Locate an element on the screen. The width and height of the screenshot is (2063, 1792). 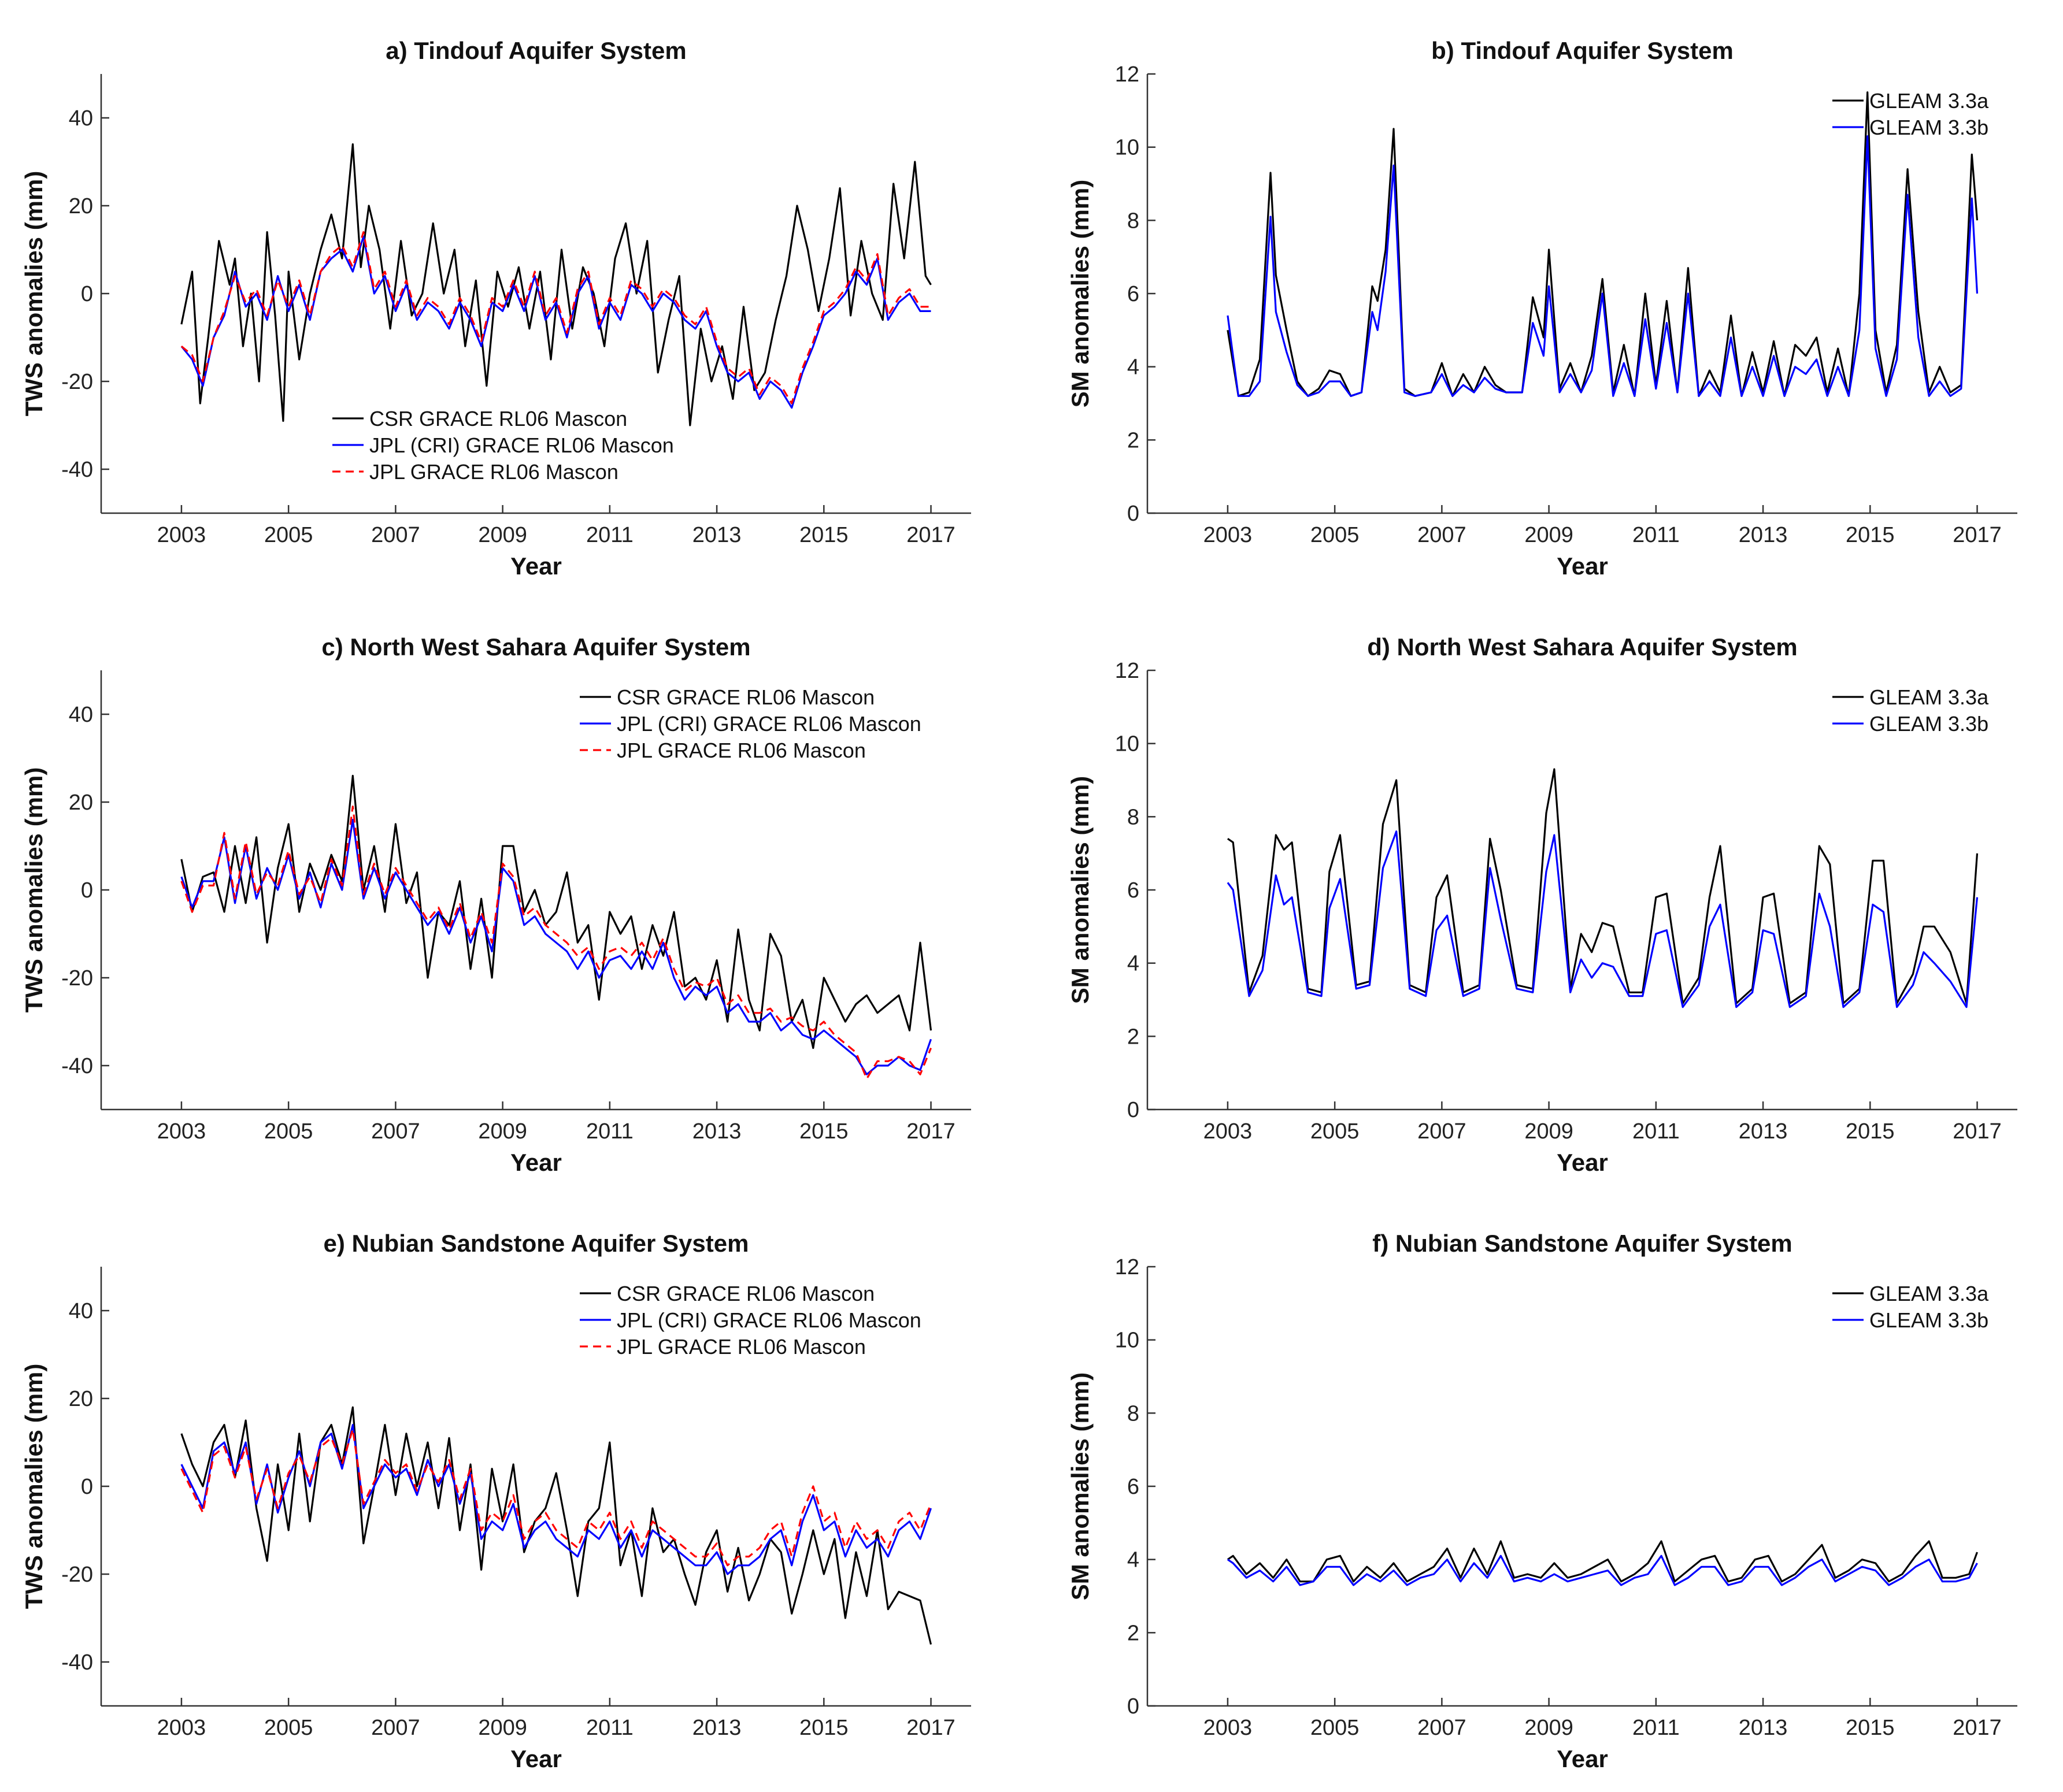
legend: GLEAM 3.3a GLEAM 3.3b is located at coordinates (1910, 114).